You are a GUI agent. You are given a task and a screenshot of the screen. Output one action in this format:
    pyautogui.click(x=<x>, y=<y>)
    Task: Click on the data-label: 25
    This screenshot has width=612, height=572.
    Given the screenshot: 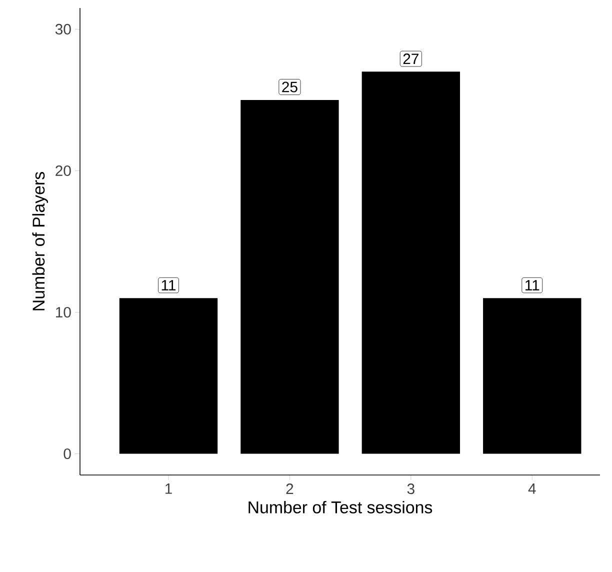 What is the action you would take?
    pyautogui.click(x=290, y=87)
    